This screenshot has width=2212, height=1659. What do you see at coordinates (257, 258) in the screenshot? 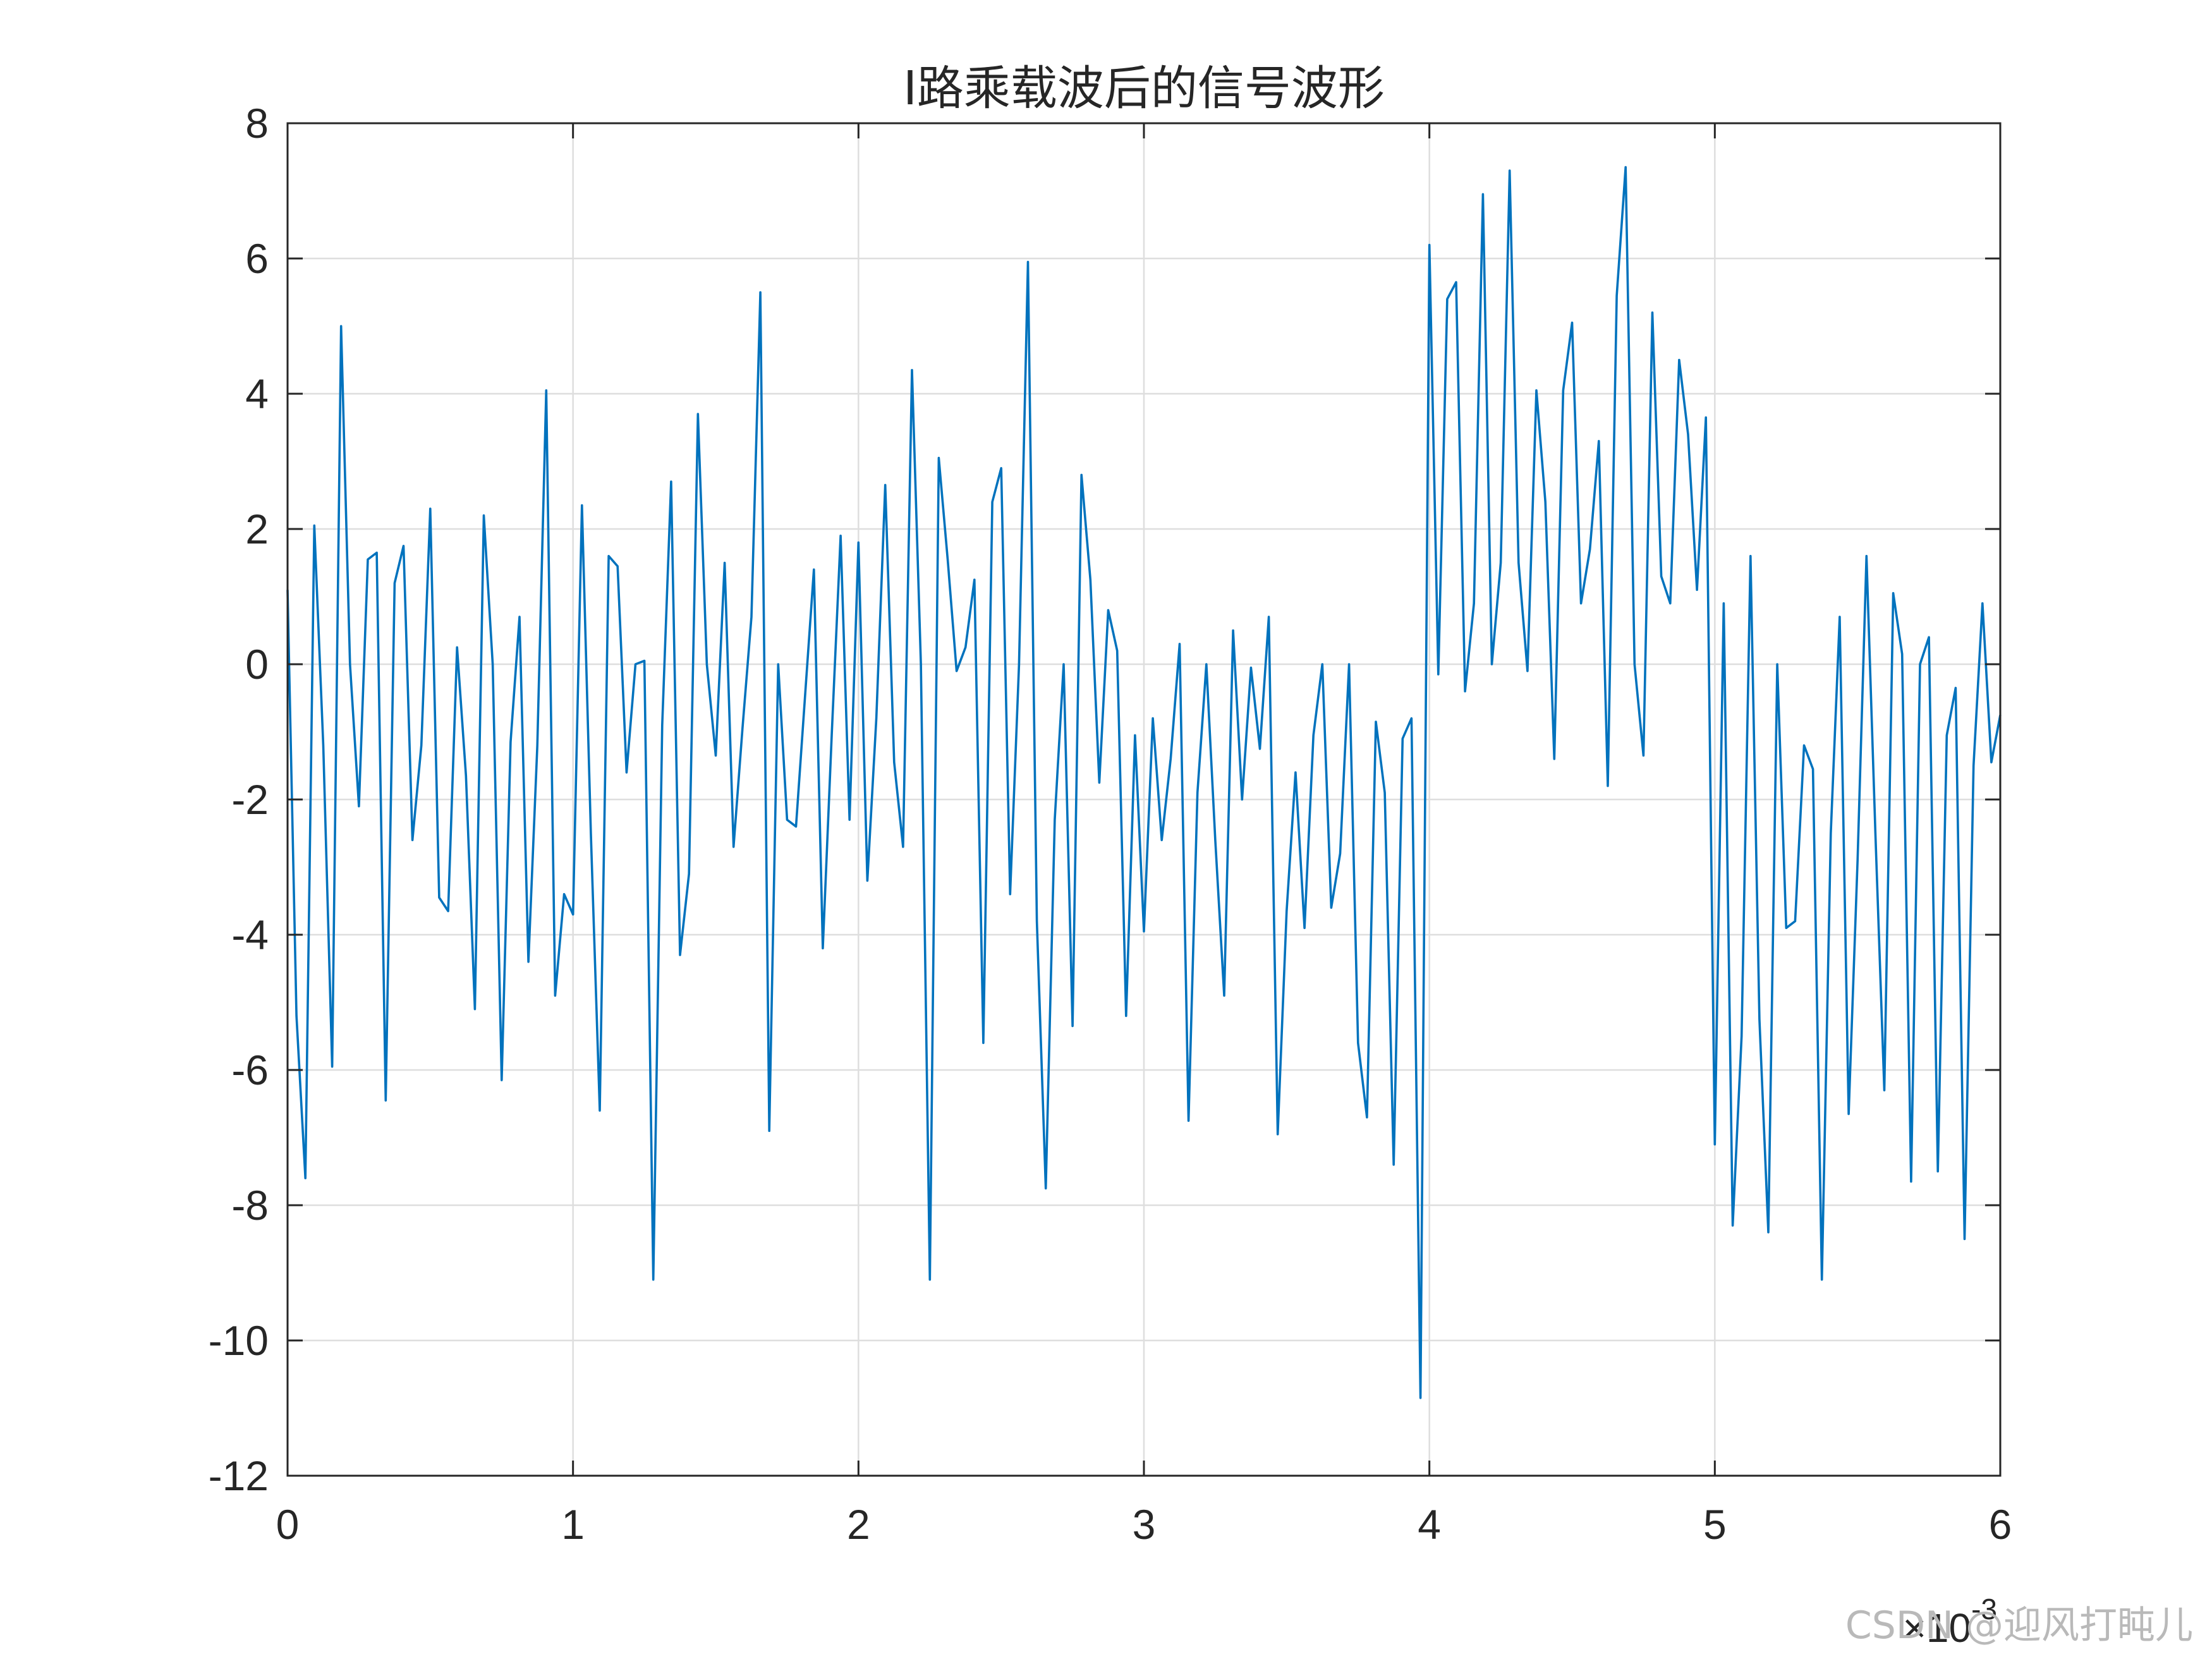
I see `y-tick-label: 6` at bounding box center [257, 258].